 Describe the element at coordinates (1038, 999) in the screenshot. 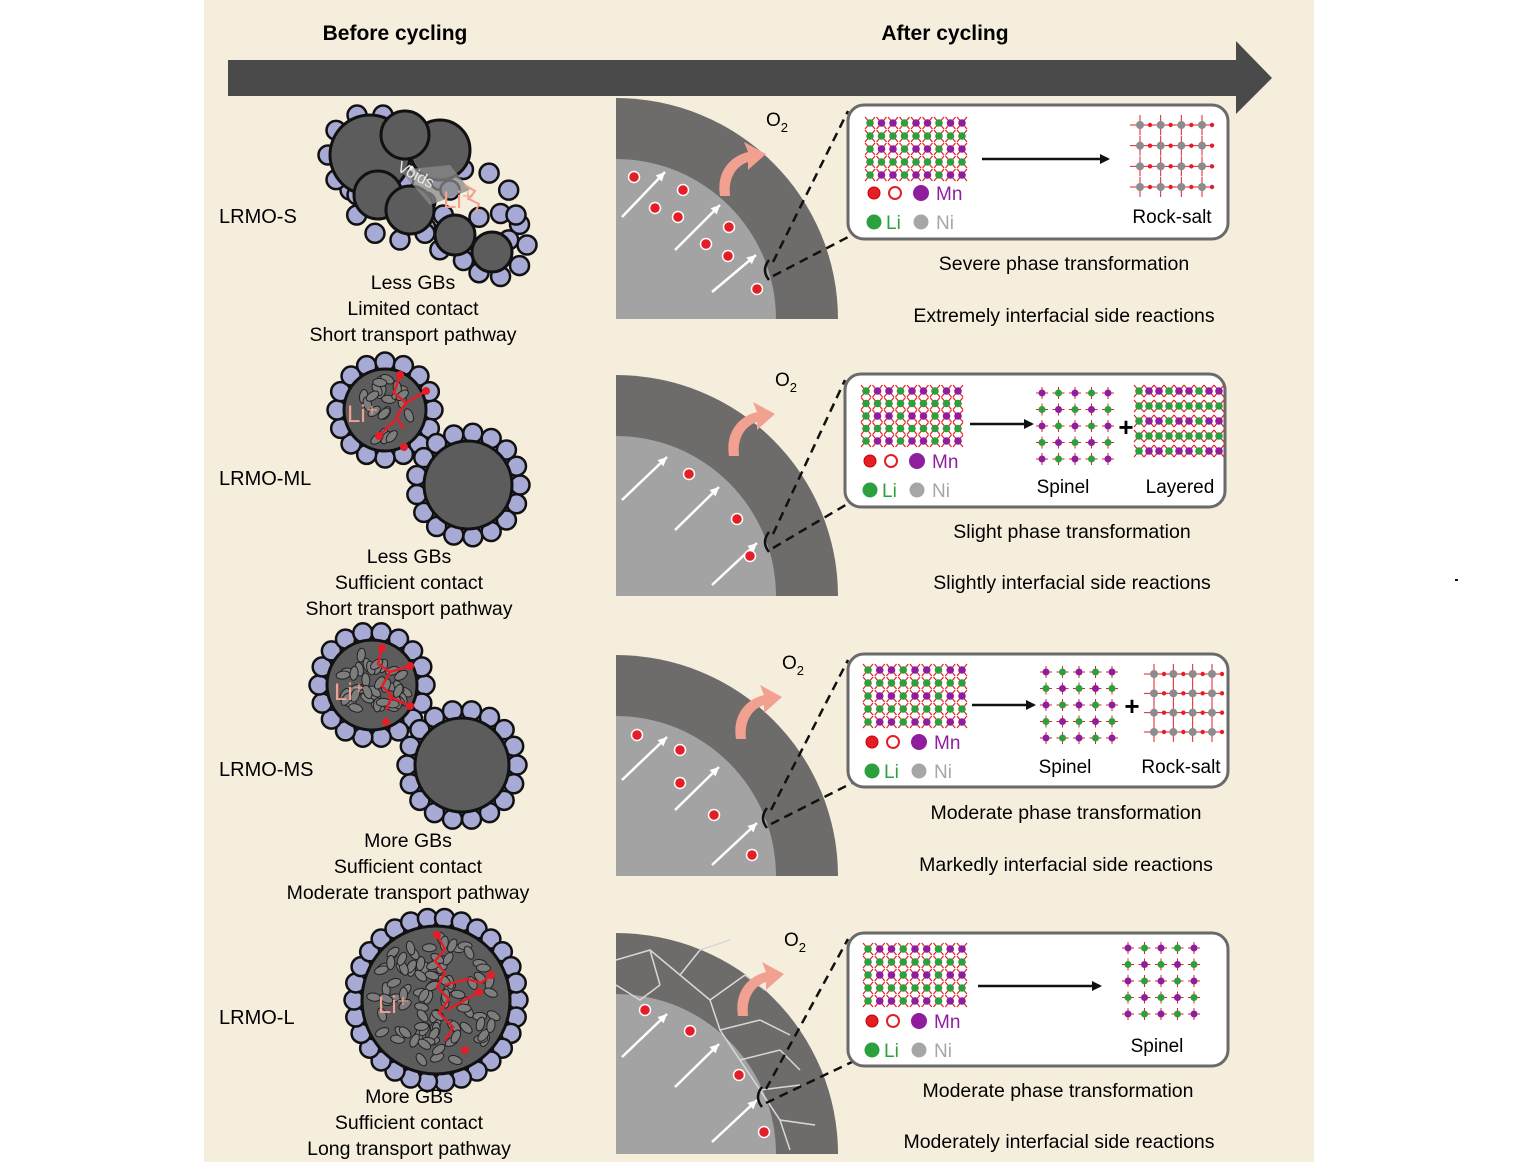

I see `phase-box-row-4: Spinel Mn Li Ni` at that location.